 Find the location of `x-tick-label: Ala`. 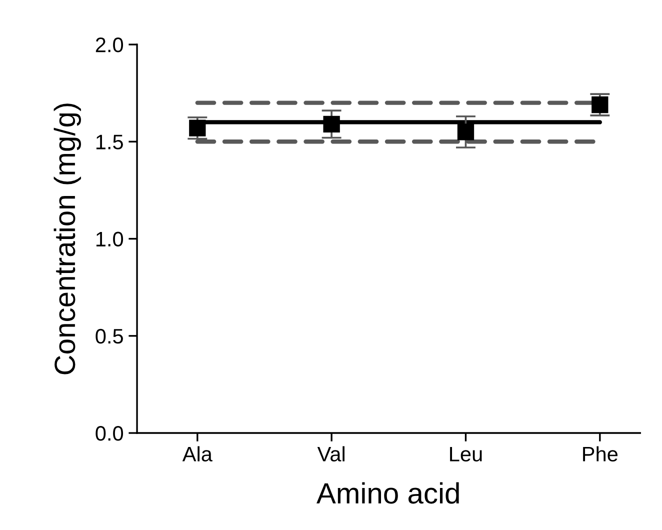

x-tick-label: Ala is located at coordinates (197, 454).